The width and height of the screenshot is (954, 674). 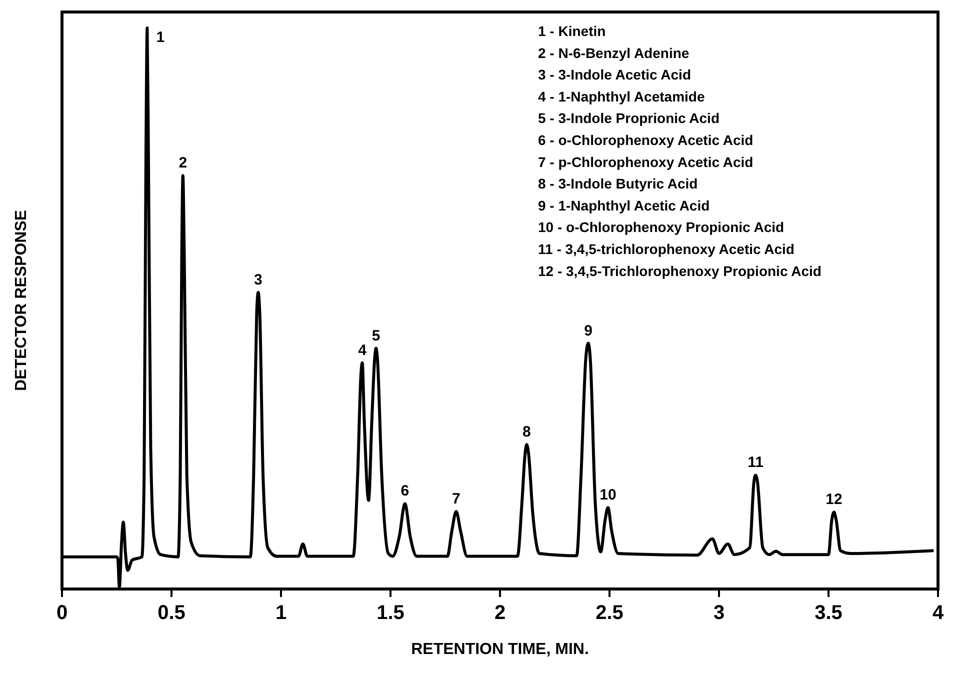 What do you see at coordinates (618, 184) in the screenshot?
I see `annotation: 8 - 3-Indole Butyric Acid` at bounding box center [618, 184].